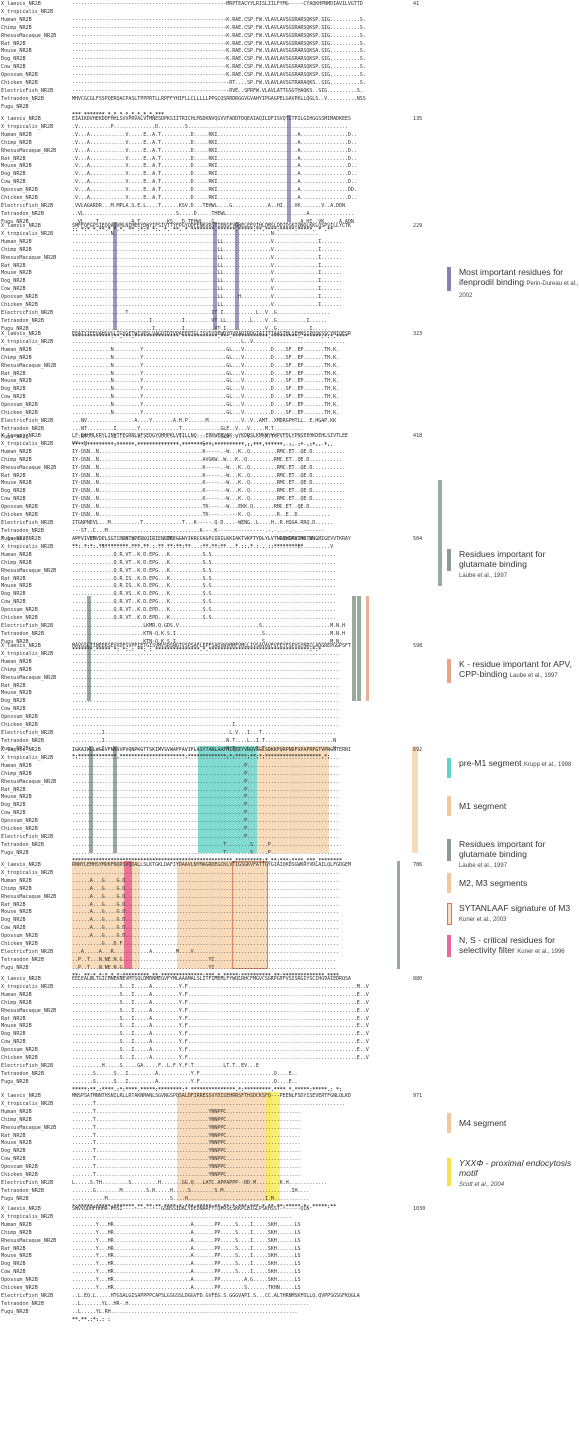 Image resolution: width=579 pixels, height=1437 pixels. What do you see at coordinates (16, 661) in the screenshot?
I see `species-name: Human_NR2B` at bounding box center [16, 661].